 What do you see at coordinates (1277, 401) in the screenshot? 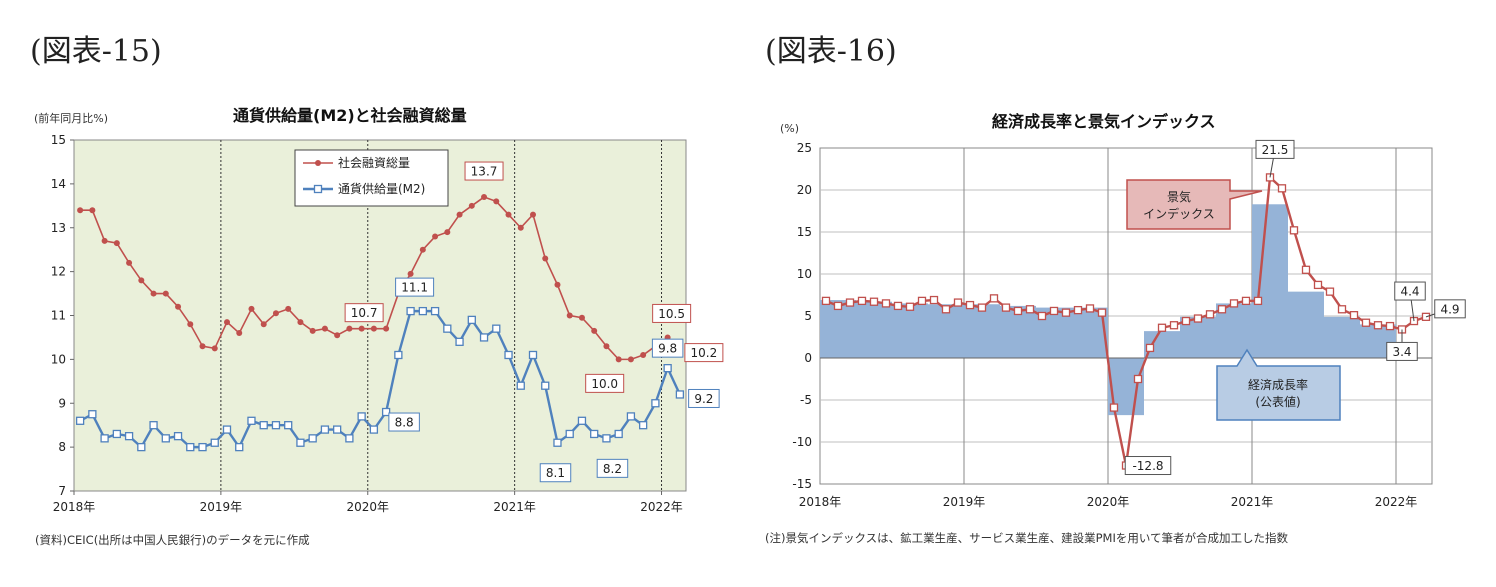
I see `callout-gdp-label: (公表値)` at bounding box center [1277, 401].